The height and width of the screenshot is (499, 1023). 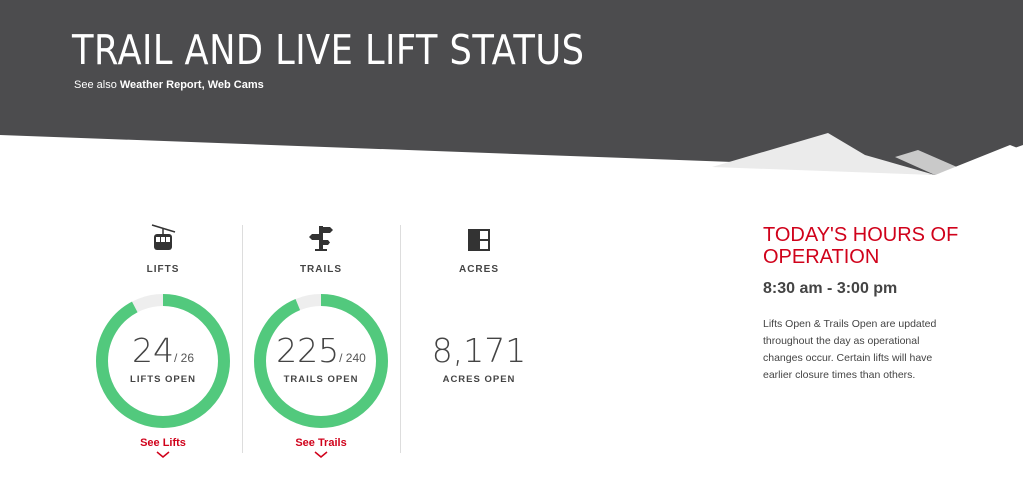 What do you see at coordinates (308, 350) in the screenshot?
I see `trails-open-count: 225` at bounding box center [308, 350].